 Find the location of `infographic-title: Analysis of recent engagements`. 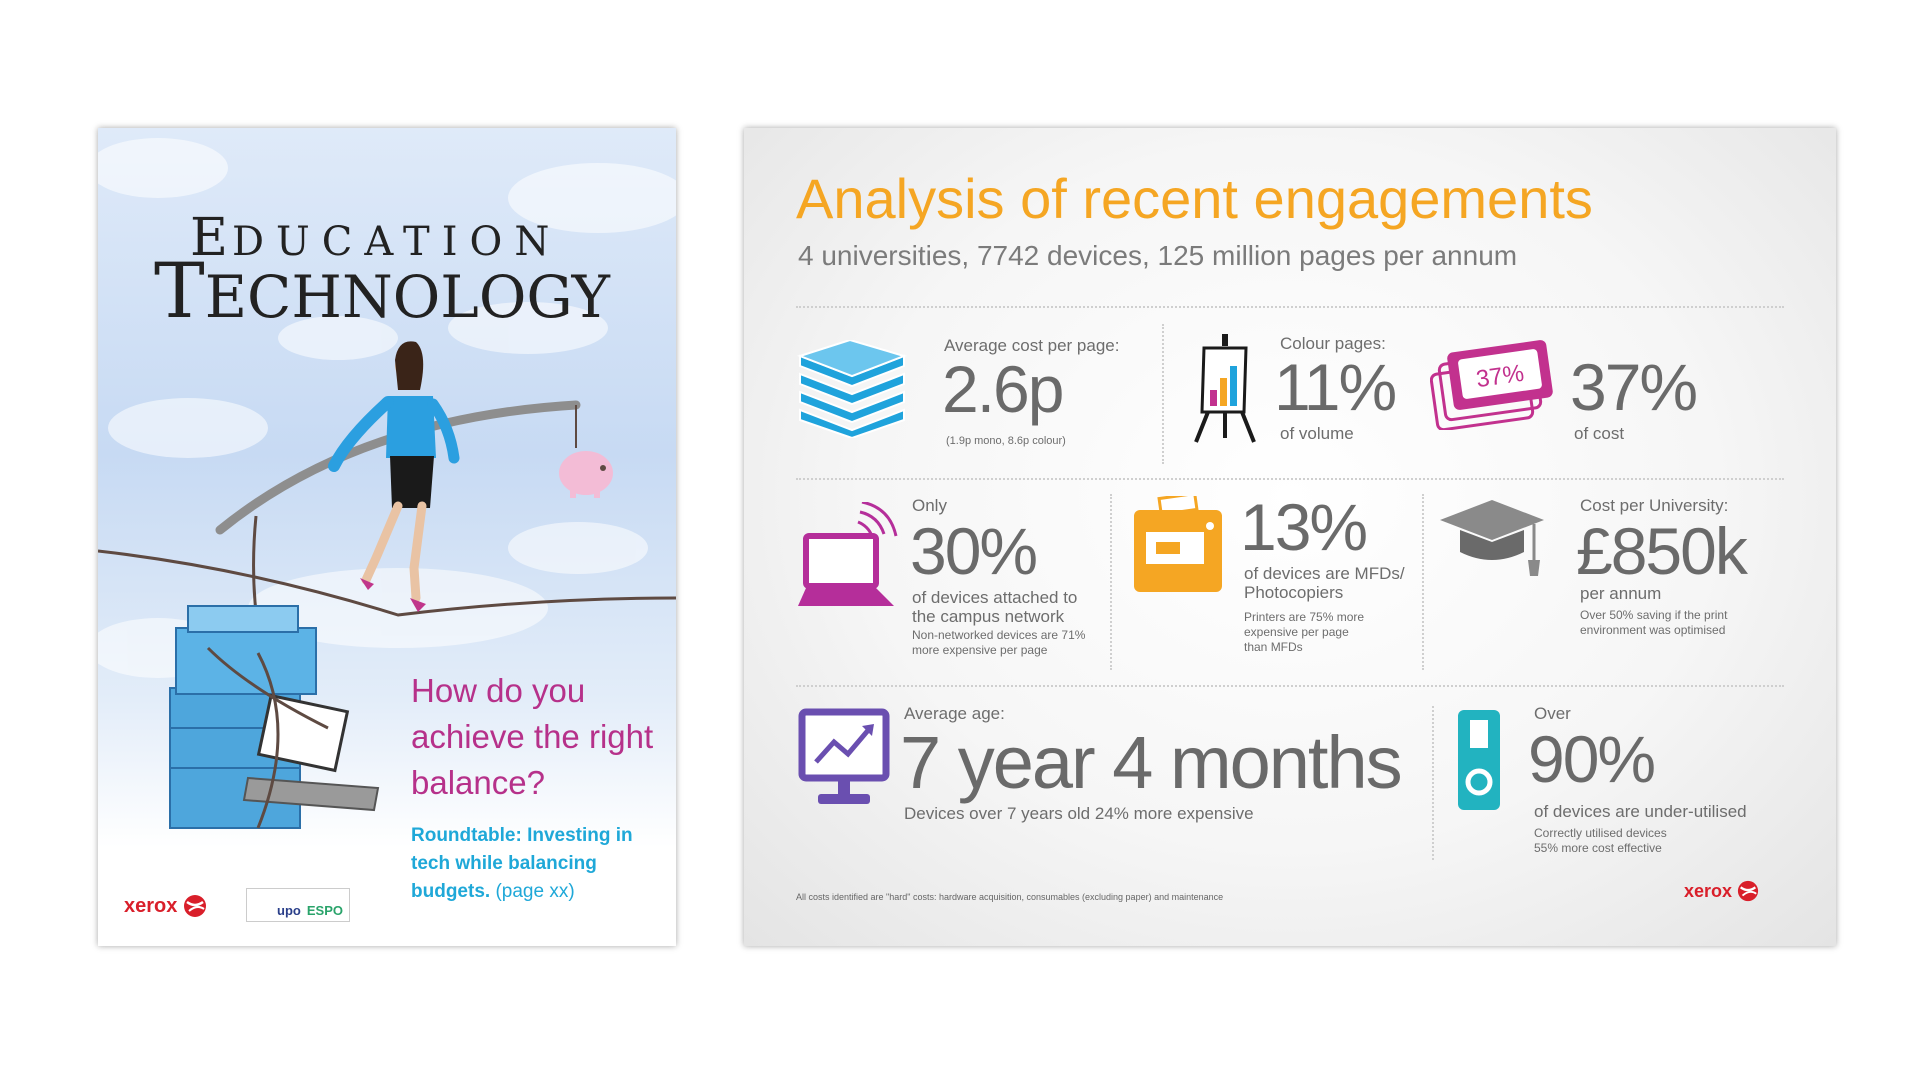

infographic-title: Analysis of recent engagements is located at coordinates (1194, 198).